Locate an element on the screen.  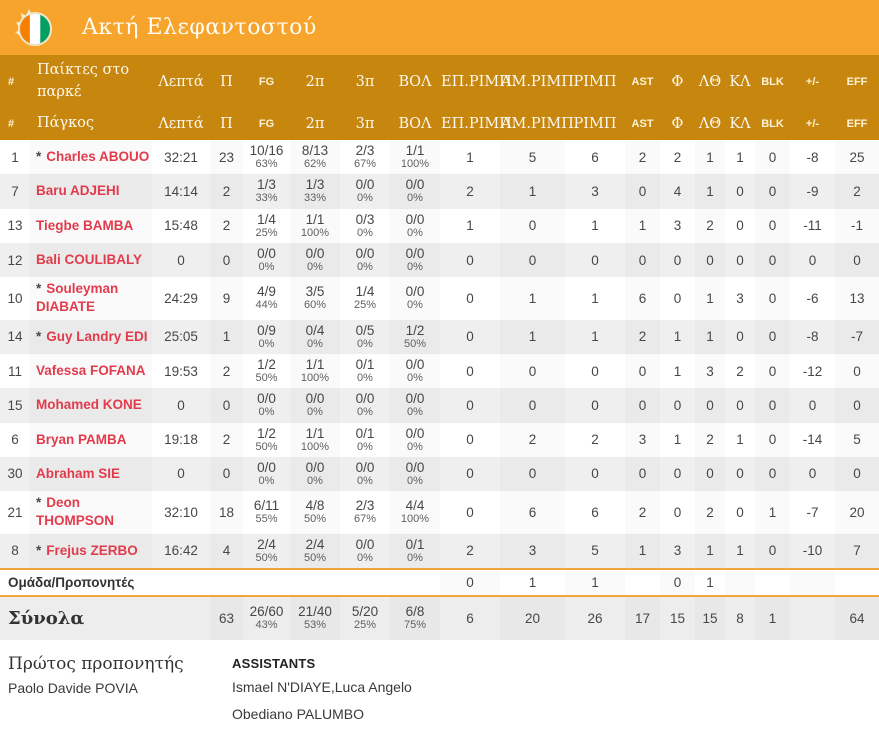
player-2p-pct: 0% is located at coordinates (315, 343).